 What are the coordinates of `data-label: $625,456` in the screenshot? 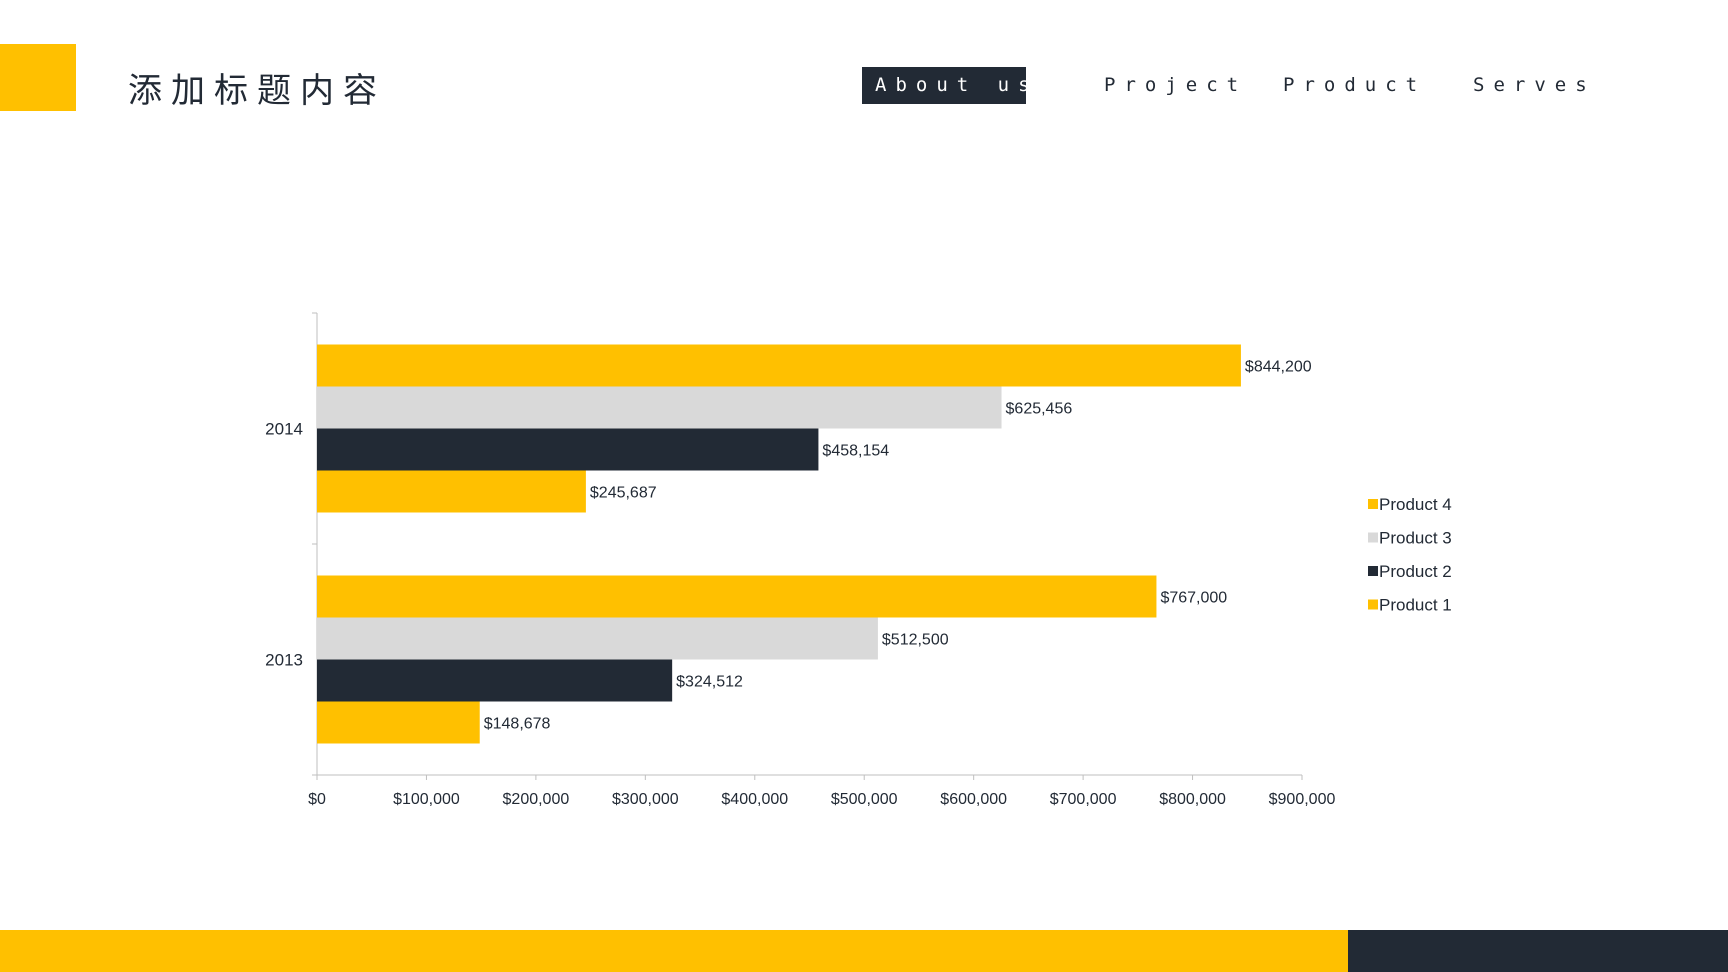 It's located at (1039, 409).